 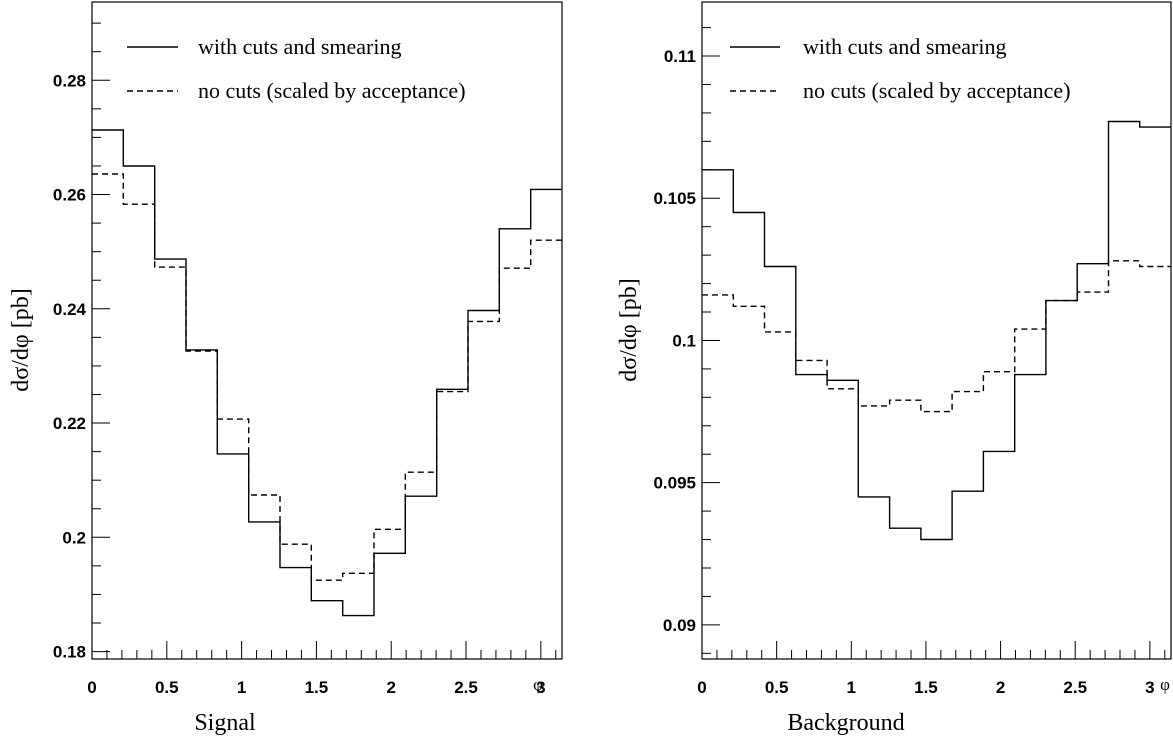 I want to click on y-tick-label: 0.2, so click(x=74, y=537).